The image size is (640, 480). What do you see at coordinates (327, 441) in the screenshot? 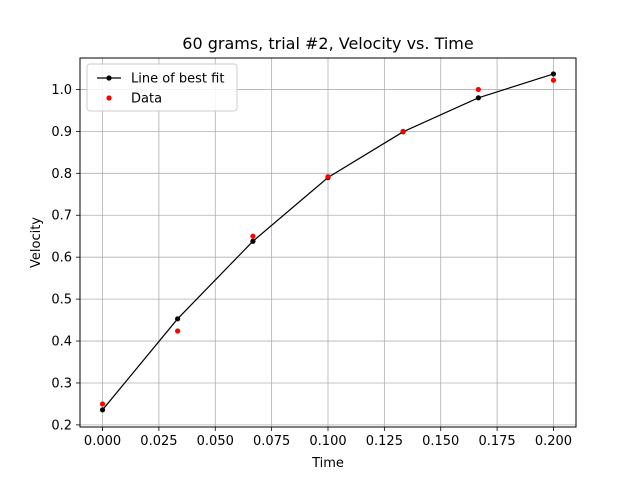
I see `x-tick-label: 0.100` at bounding box center [327, 441].